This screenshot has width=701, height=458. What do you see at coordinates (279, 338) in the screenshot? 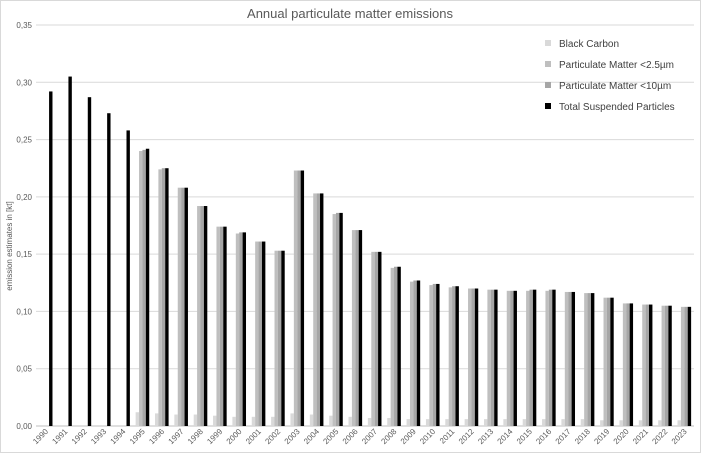
I see `bar-particulate-matter-10-m-2002` at bounding box center [279, 338].